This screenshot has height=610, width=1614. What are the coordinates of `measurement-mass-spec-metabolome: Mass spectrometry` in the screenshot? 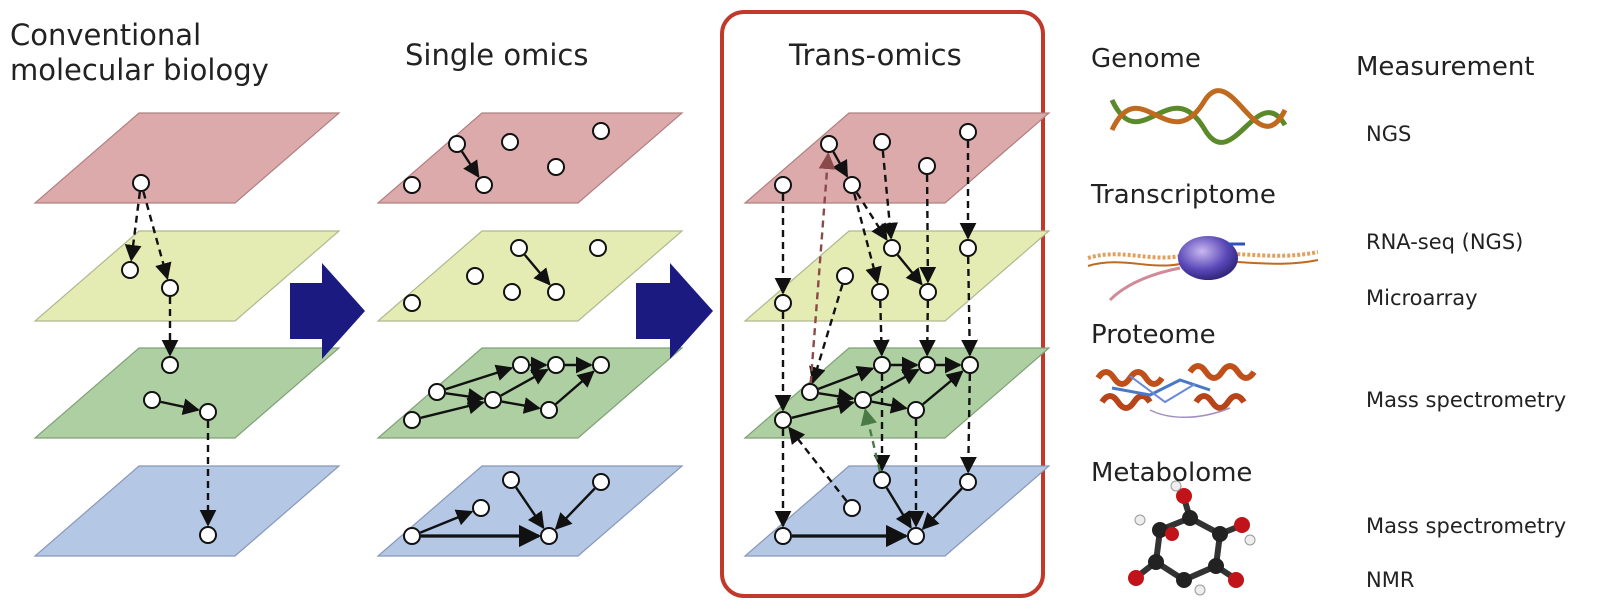 It's located at (1466, 526).